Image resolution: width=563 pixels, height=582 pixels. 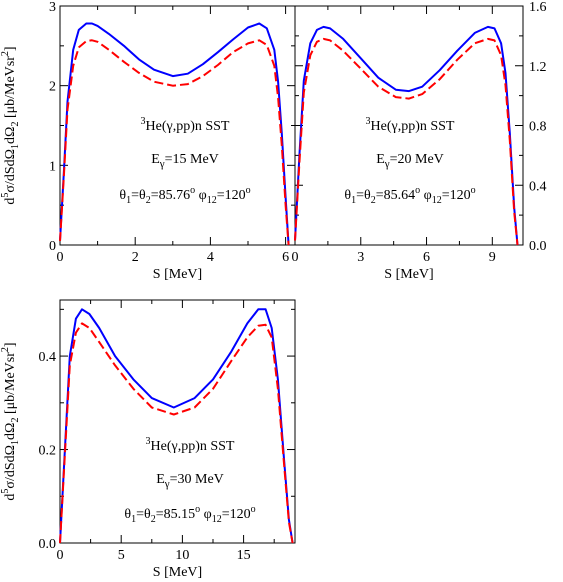 I want to click on x-tick-label: 5, so click(x=121, y=555).